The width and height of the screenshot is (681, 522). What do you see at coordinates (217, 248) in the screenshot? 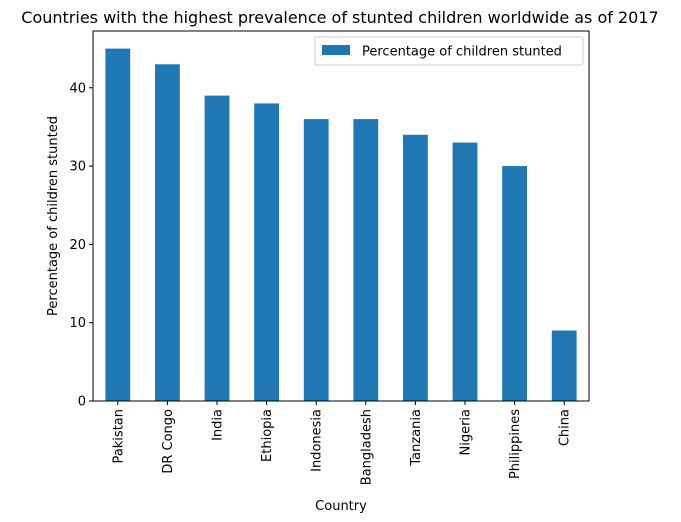
I see `bar-india` at bounding box center [217, 248].